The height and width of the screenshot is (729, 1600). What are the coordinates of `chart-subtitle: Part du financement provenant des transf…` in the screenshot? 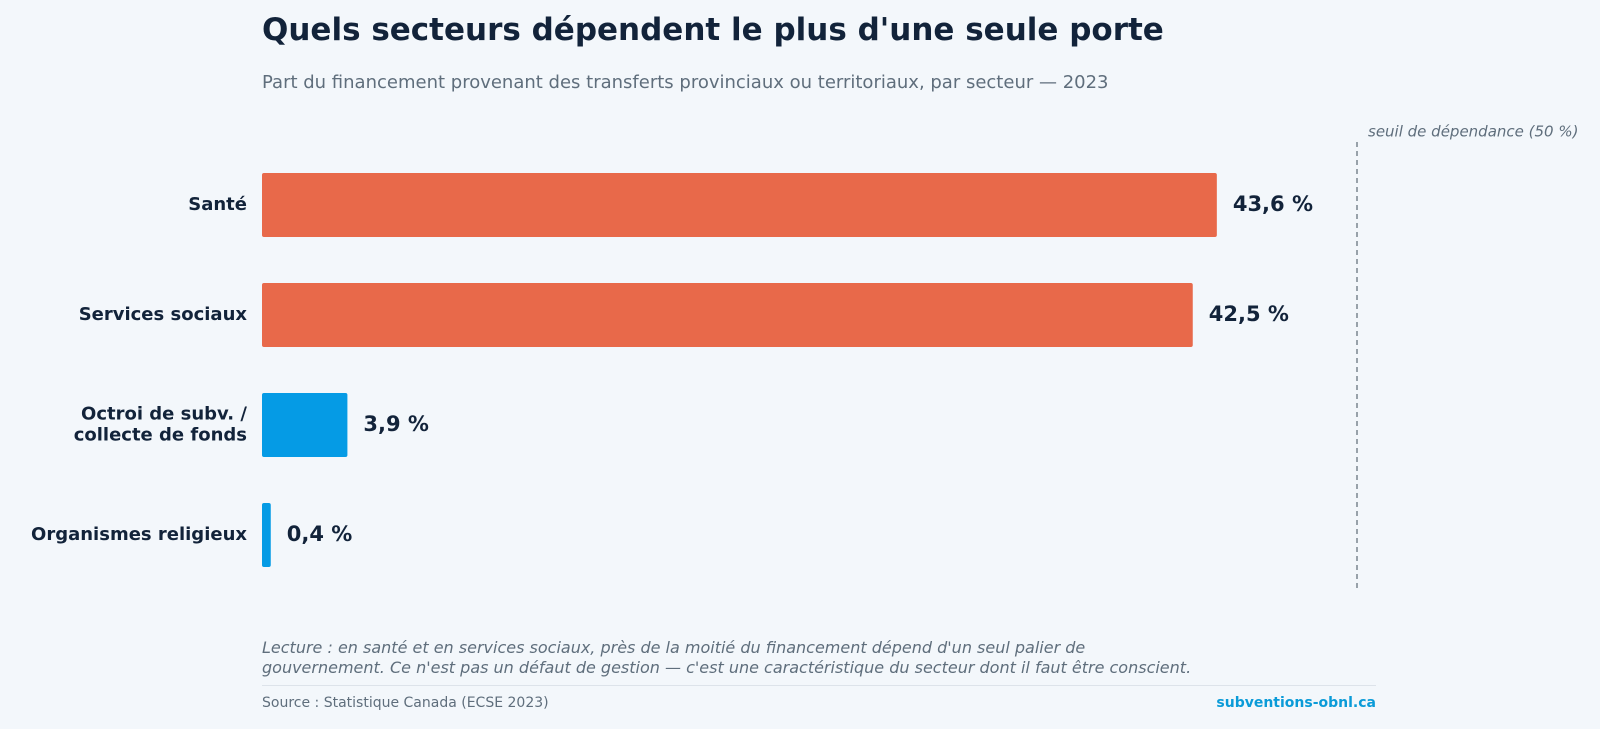 It's located at (685, 82).